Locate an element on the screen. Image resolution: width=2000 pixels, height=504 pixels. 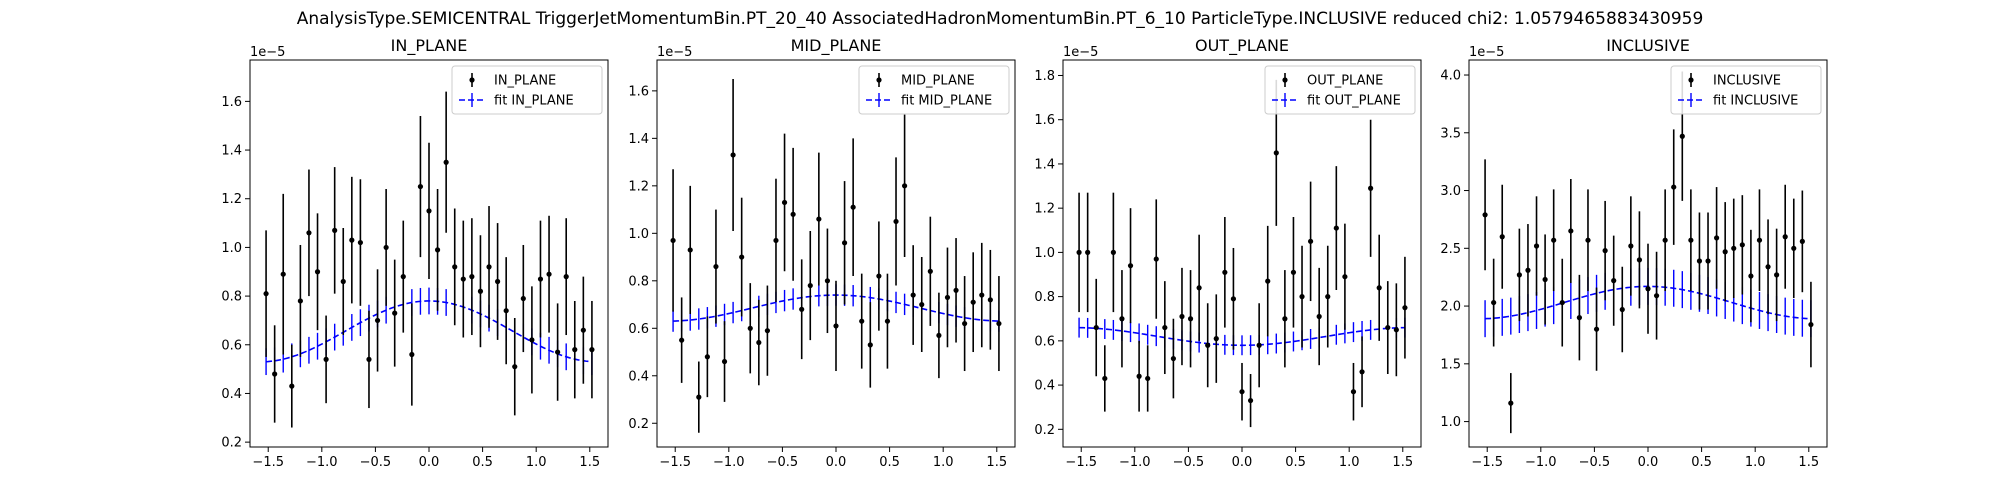
legend: INCLUSIVE fit INCLUSIVE is located at coordinates (1746, 90).